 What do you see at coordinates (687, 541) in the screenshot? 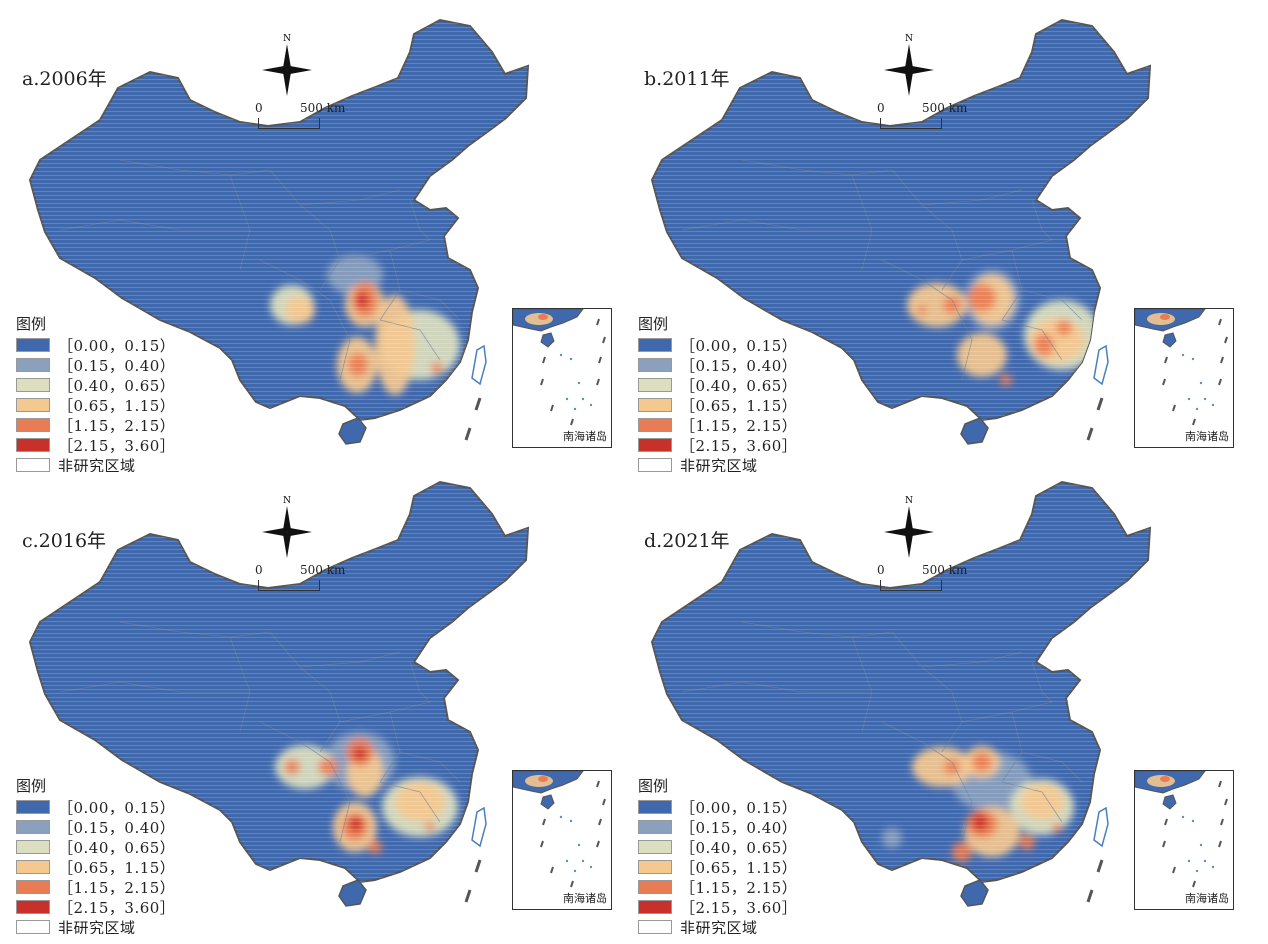
I see `panel-title: d.2021年` at bounding box center [687, 541].